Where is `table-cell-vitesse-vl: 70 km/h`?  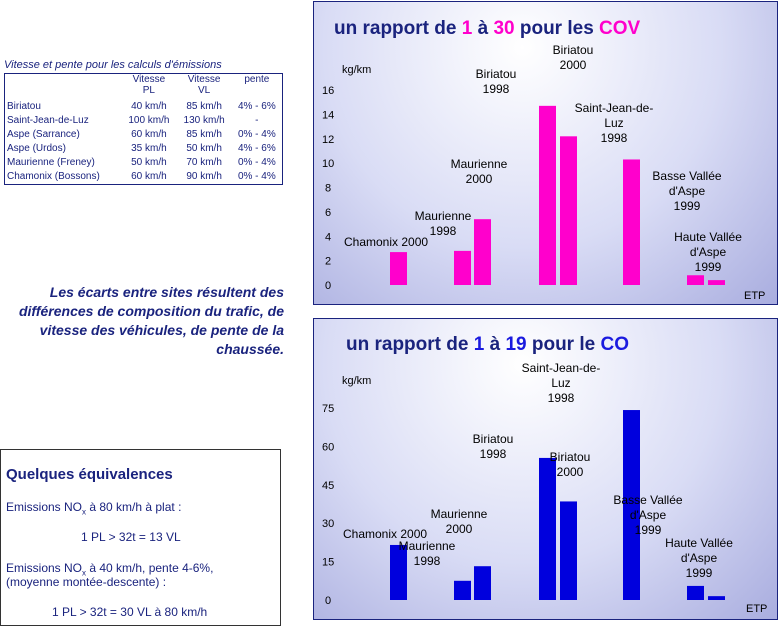 table-cell-vitesse-vl: 70 km/h is located at coordinates (204, 162).